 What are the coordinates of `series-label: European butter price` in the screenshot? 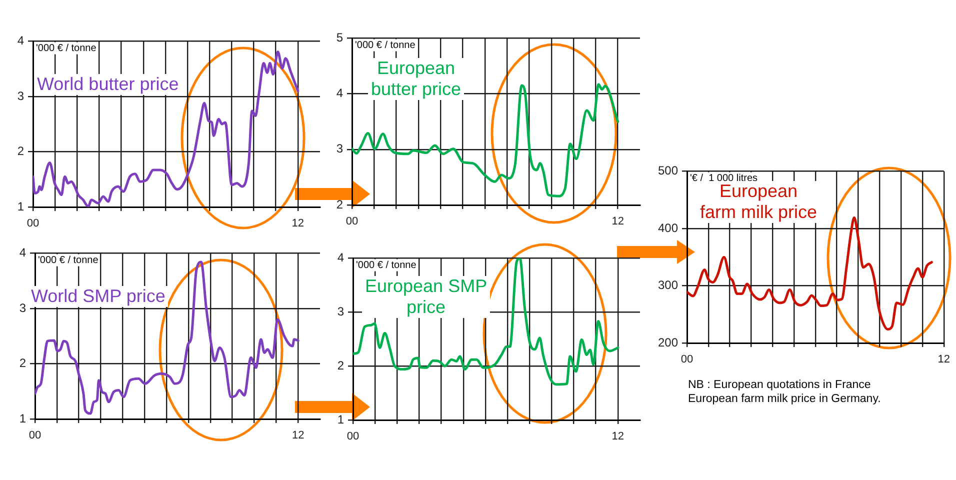 It's located at (416, 79).